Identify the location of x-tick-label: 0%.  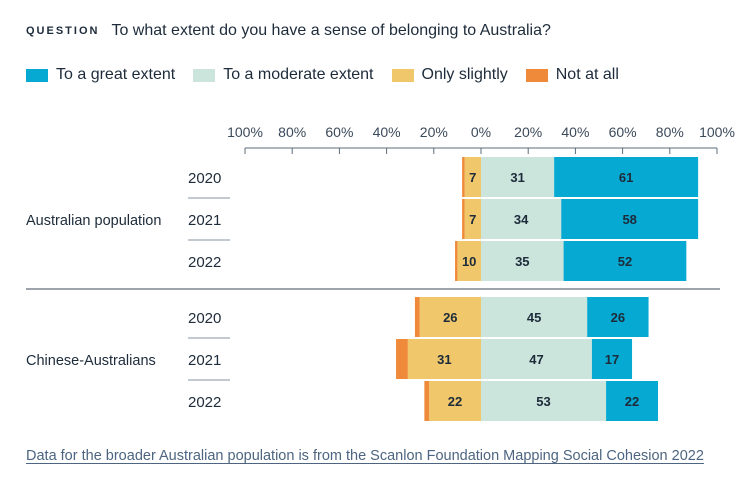
(481, 132).